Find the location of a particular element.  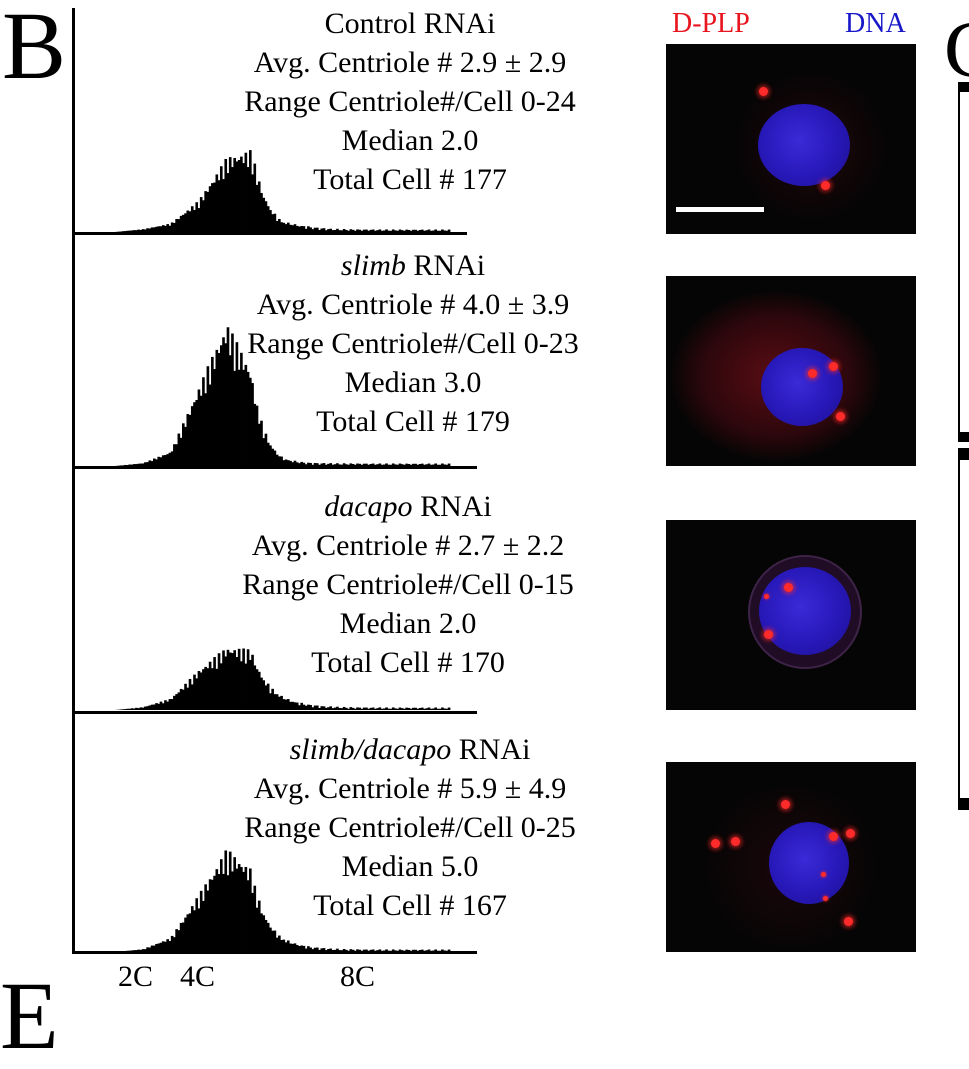

stats-avg: Avg. Centriole # 4.0 ± 3.9 is located at coordinates (413, 304).